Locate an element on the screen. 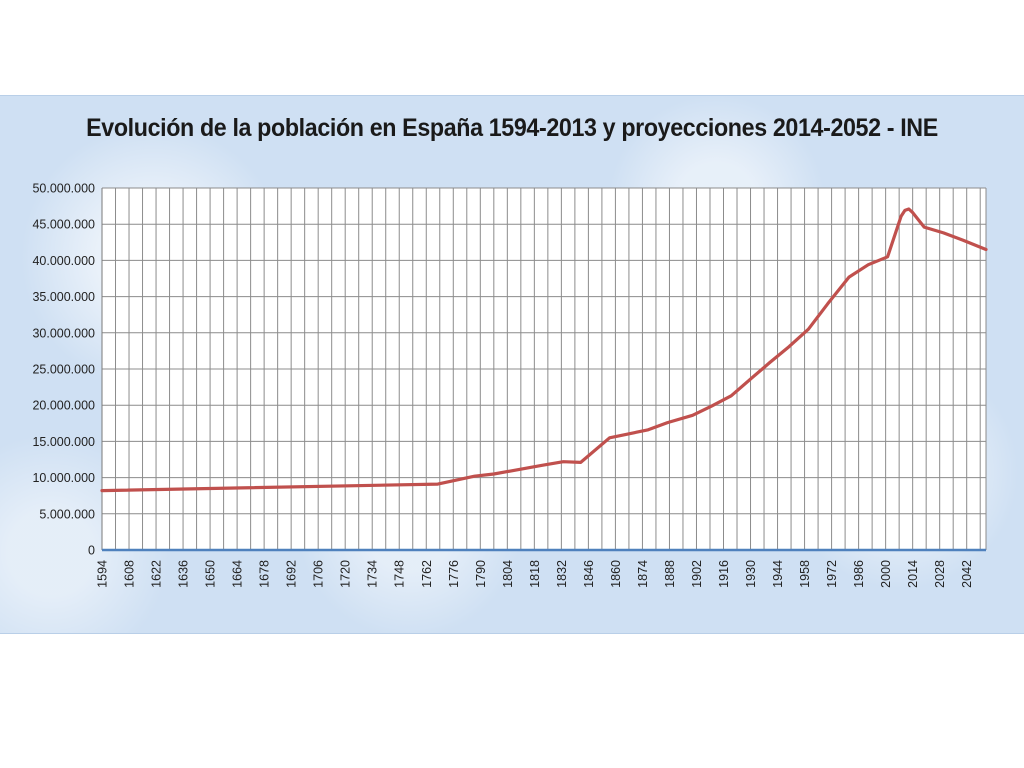  x-tick-label: 1762 is located at coordinates (427, 574).